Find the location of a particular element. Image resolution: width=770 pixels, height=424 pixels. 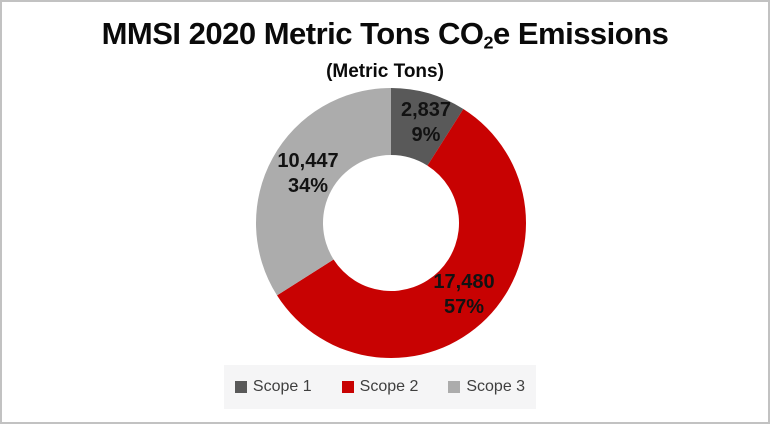

legend-item-scope-2: Scope 2 is located at coordinates (380, 387).